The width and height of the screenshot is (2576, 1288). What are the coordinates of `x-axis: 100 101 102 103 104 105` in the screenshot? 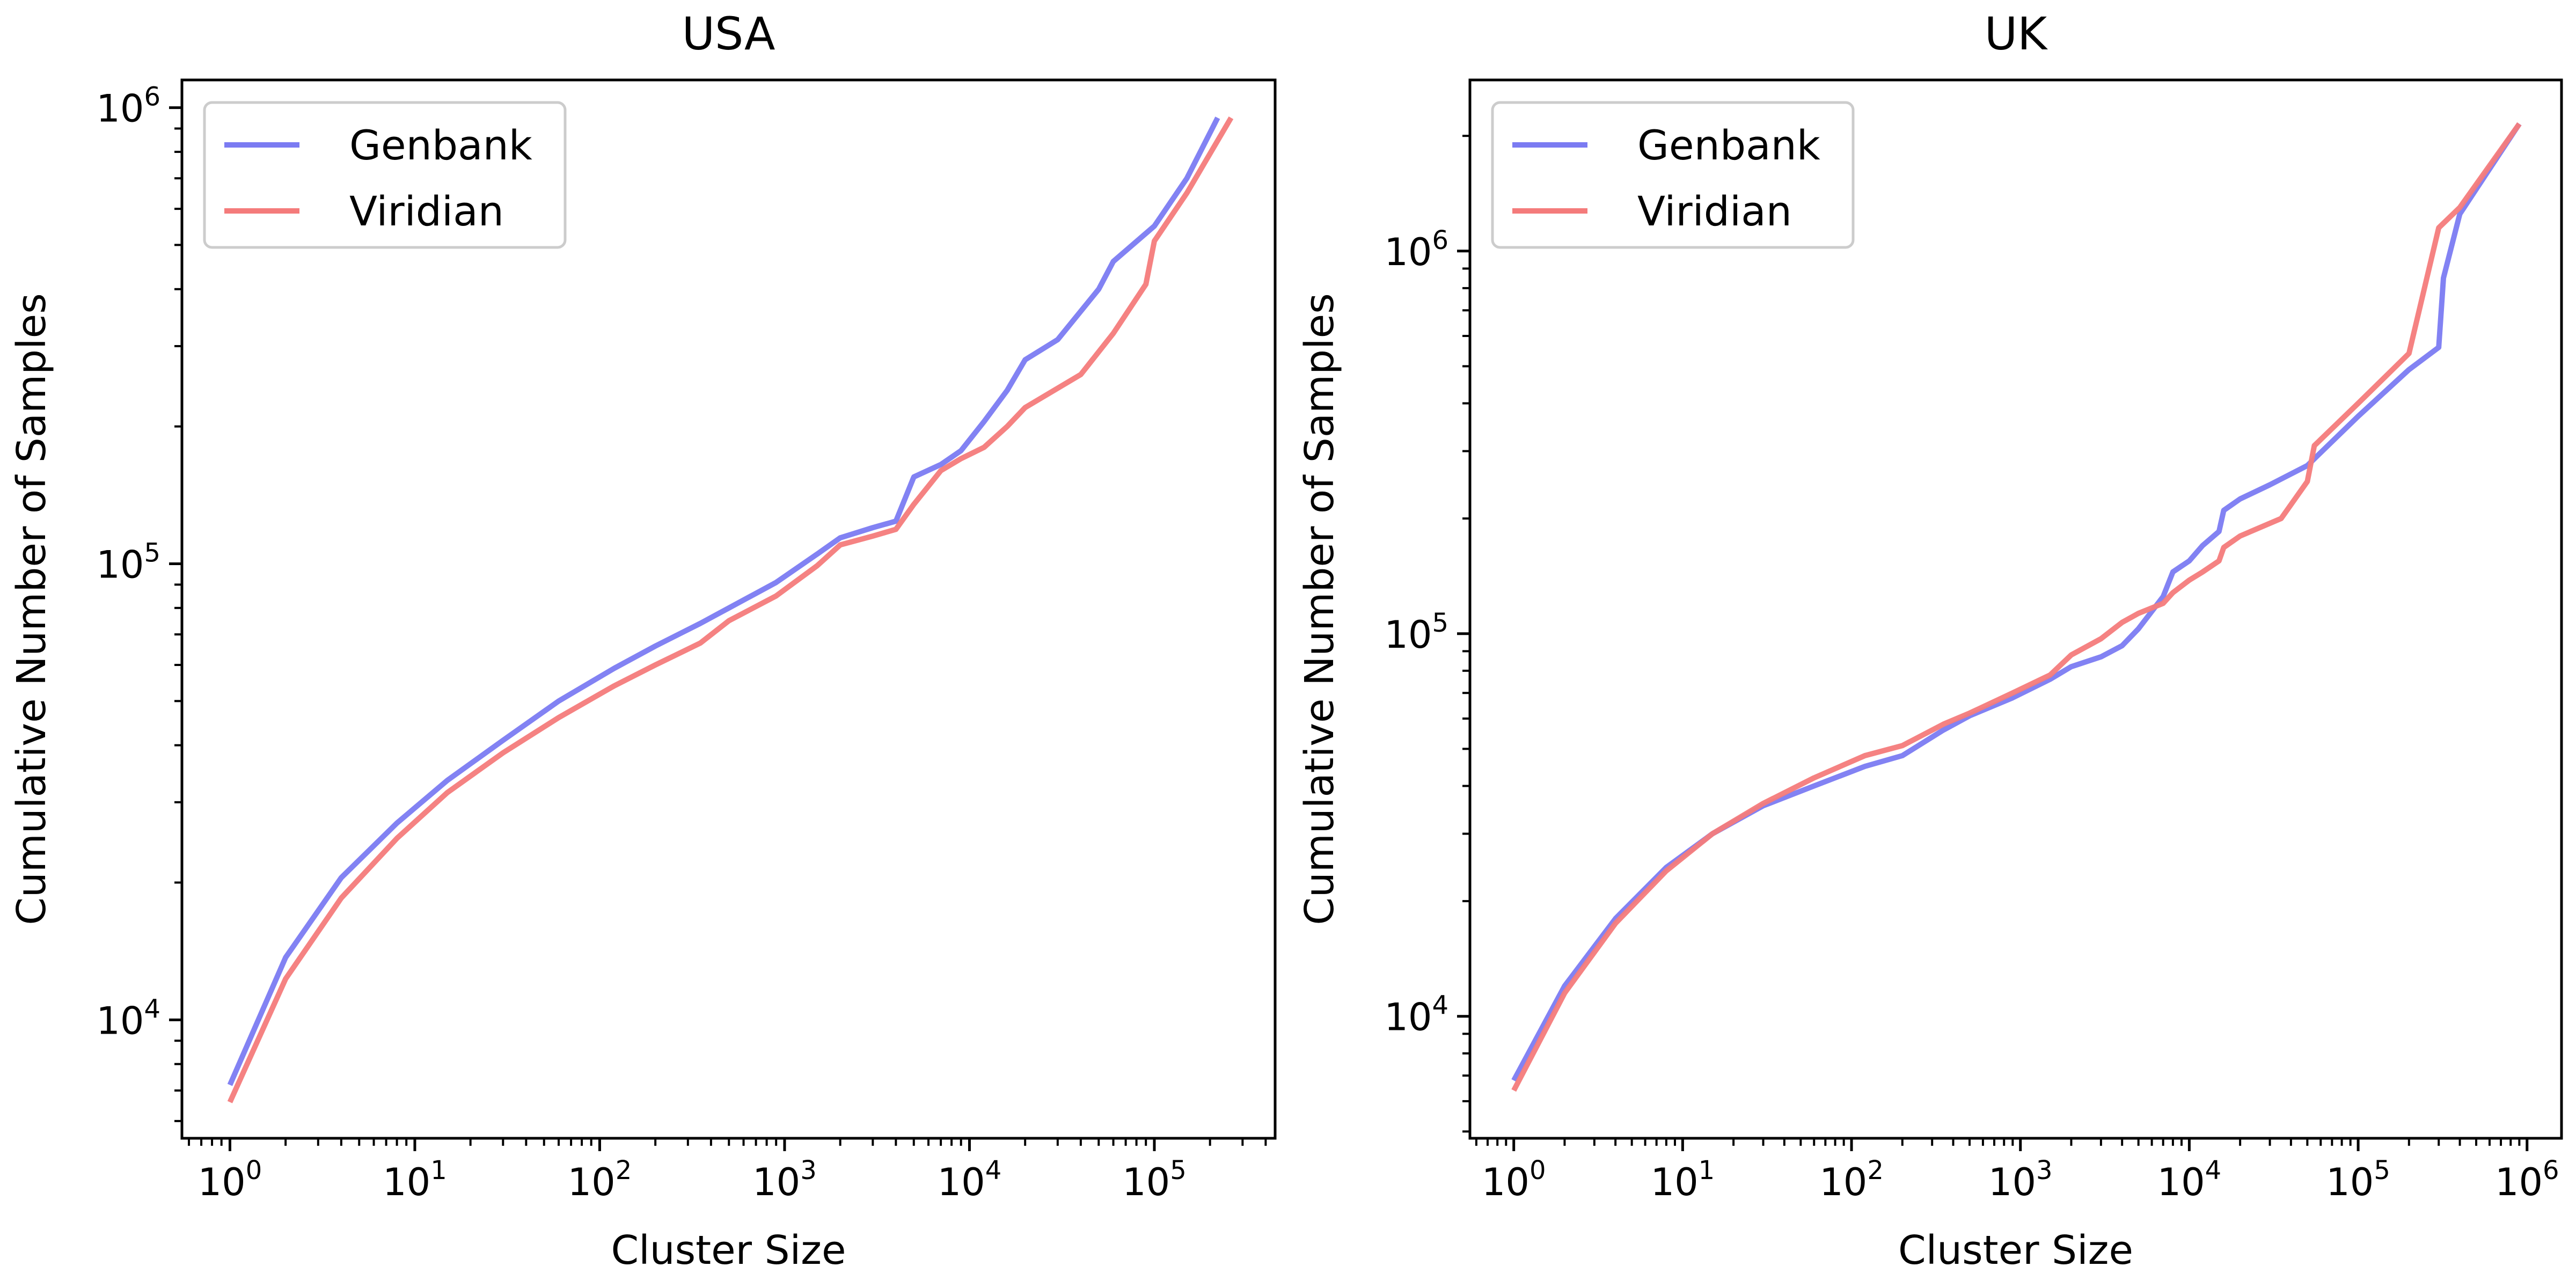 It's located at (727, 1171).